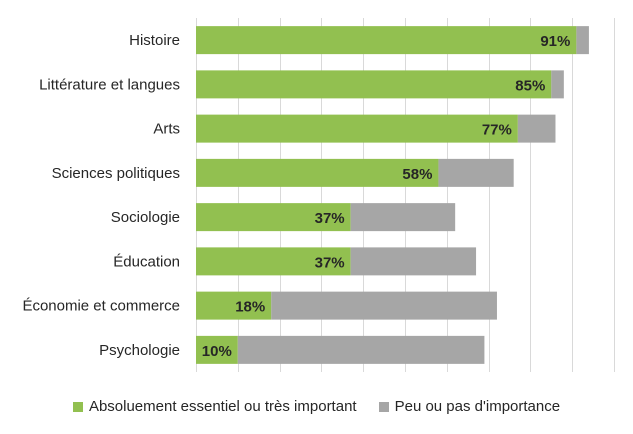 The width and height of the screenshot is (633, 434). Describe the element at coordinates (145, 217) in the screenshot. I see `category-label: Sociologie` at that location.